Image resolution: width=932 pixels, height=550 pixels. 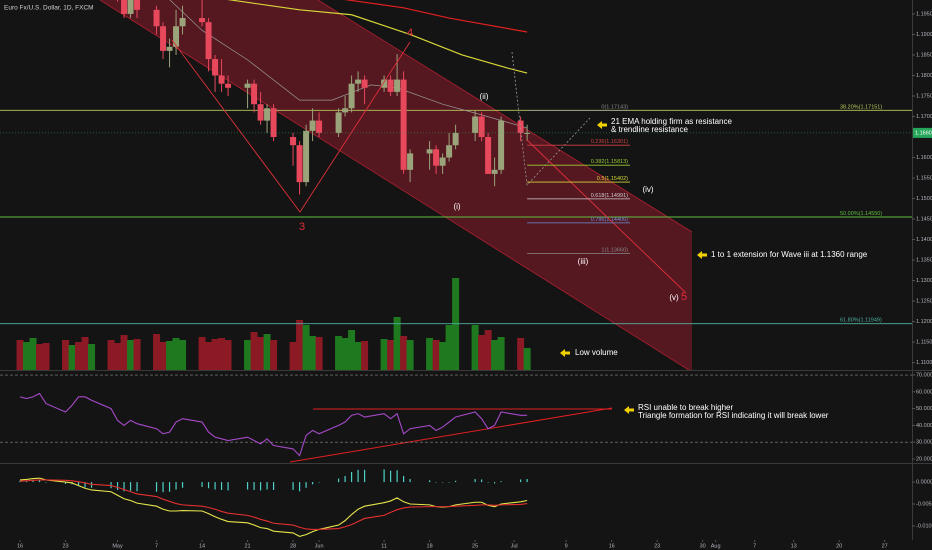 What do you see at coordinates (924, 14) in the screenshot?
I see `y-tick-label: 1.19500` at bounding box center [924, 14].